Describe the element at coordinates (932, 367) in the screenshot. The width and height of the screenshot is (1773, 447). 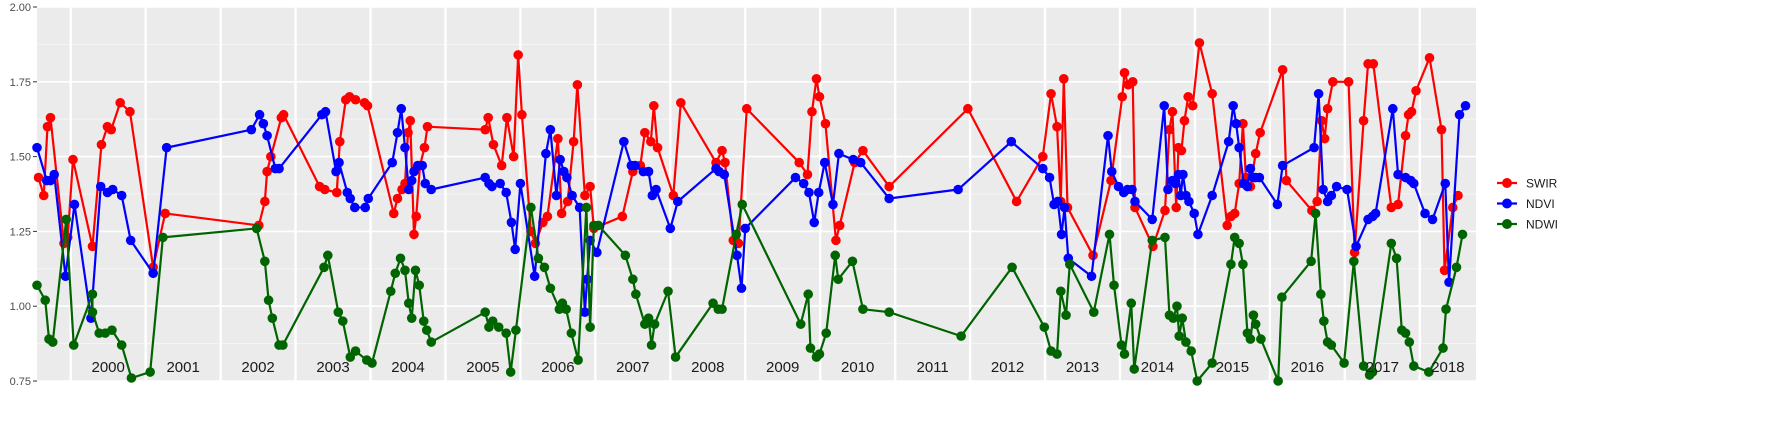
I see `year-label: 2011` at that location.